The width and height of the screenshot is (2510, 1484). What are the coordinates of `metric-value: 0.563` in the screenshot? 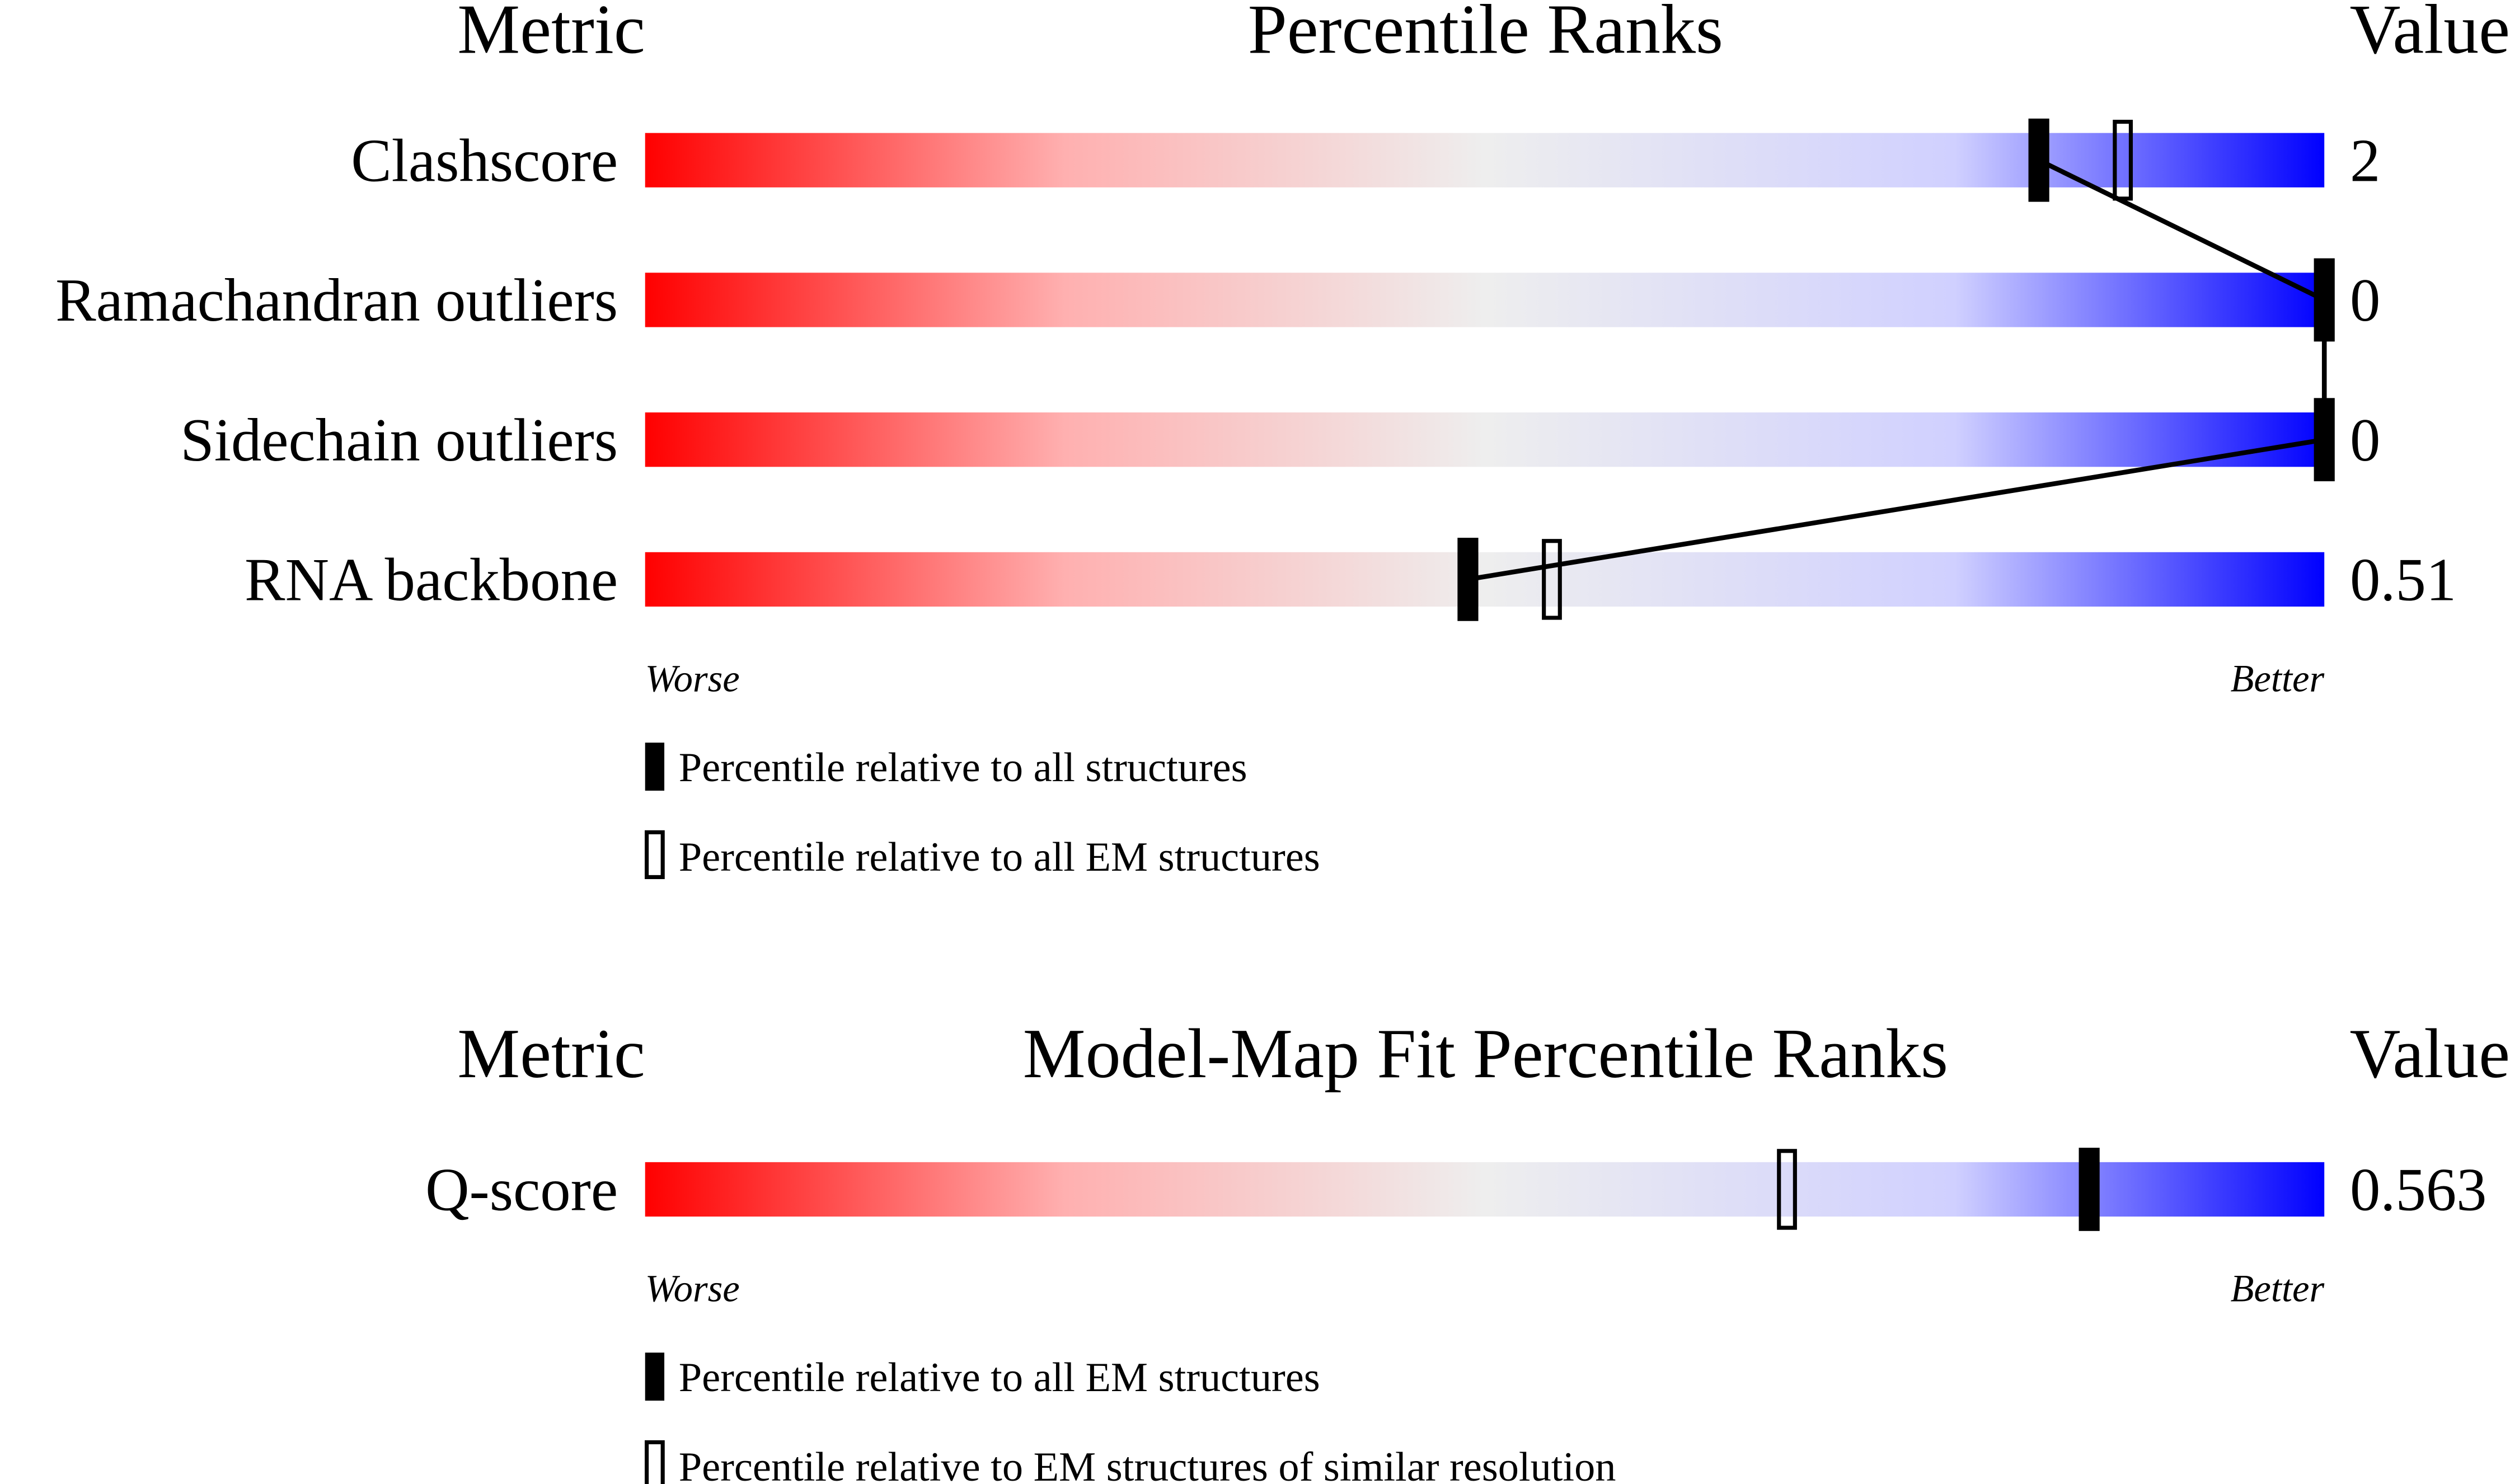 It's located at (2418, 1190).